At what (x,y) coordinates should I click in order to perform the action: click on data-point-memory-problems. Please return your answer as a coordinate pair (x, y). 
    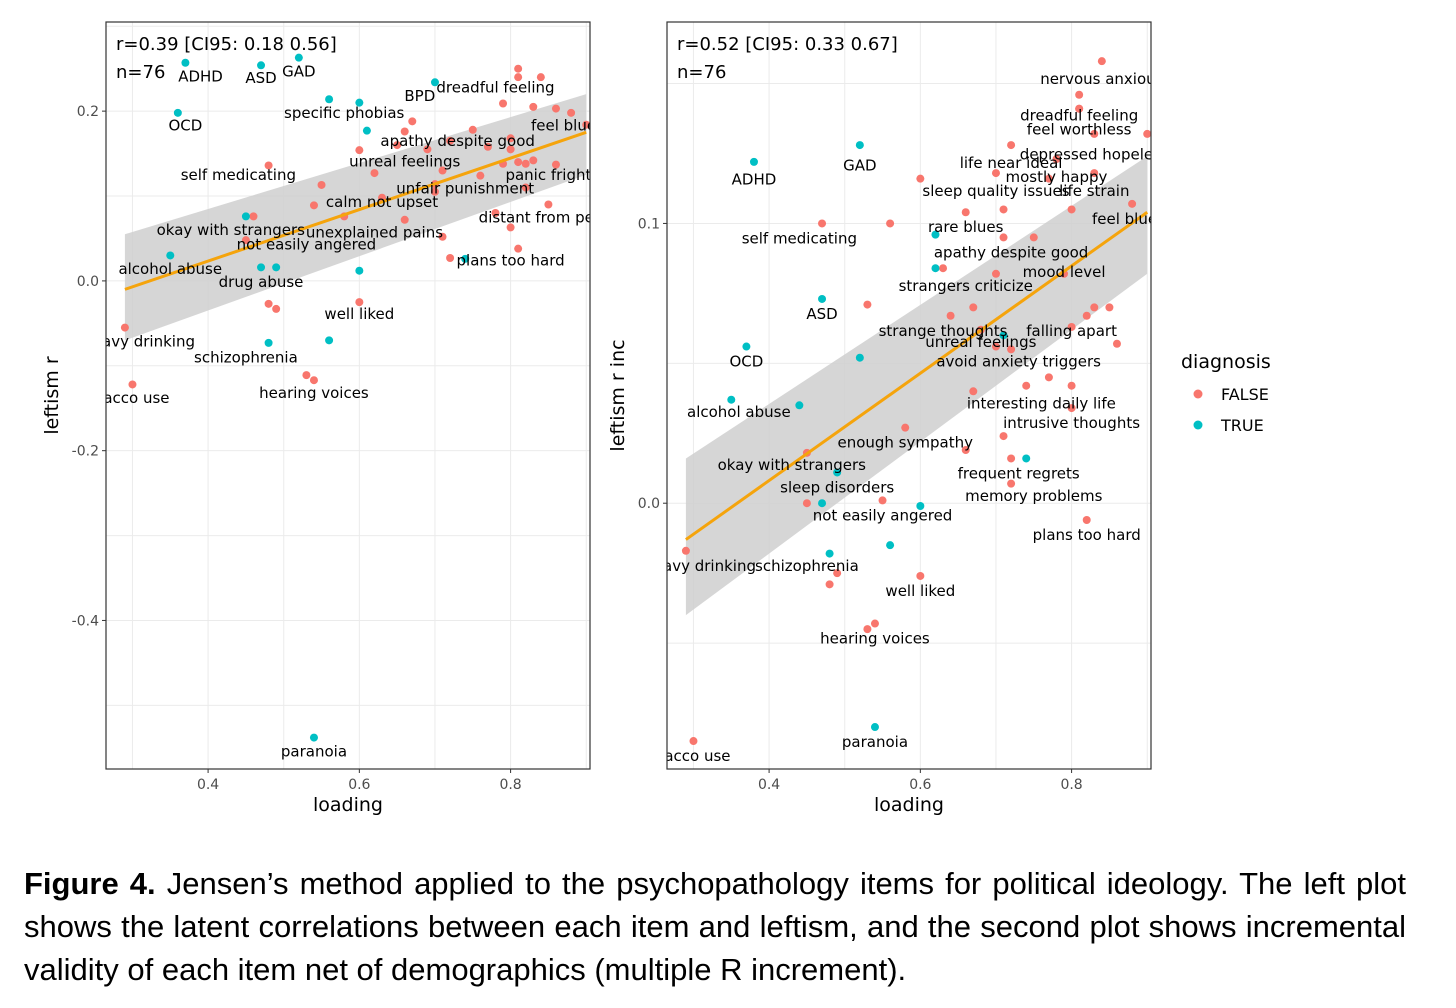
    Looking at the image, I should click on (1011, 483).